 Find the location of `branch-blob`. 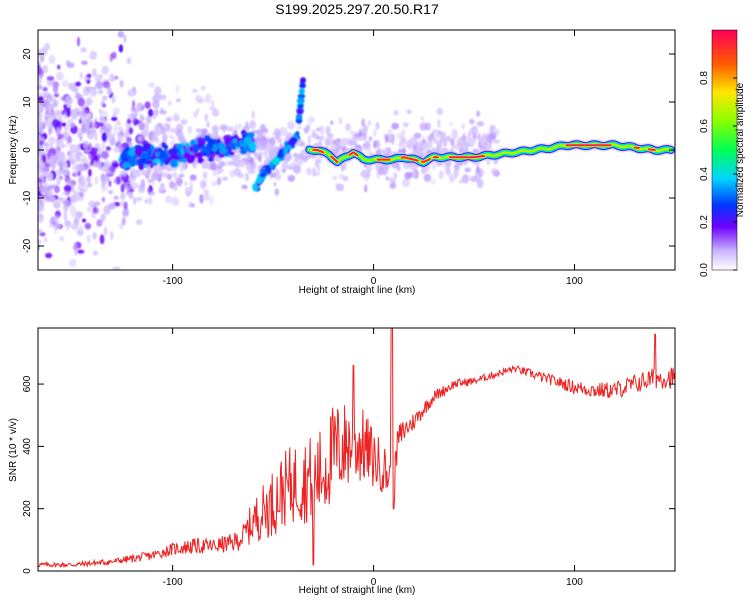

branch-blob is located at coordinates (280, 155).